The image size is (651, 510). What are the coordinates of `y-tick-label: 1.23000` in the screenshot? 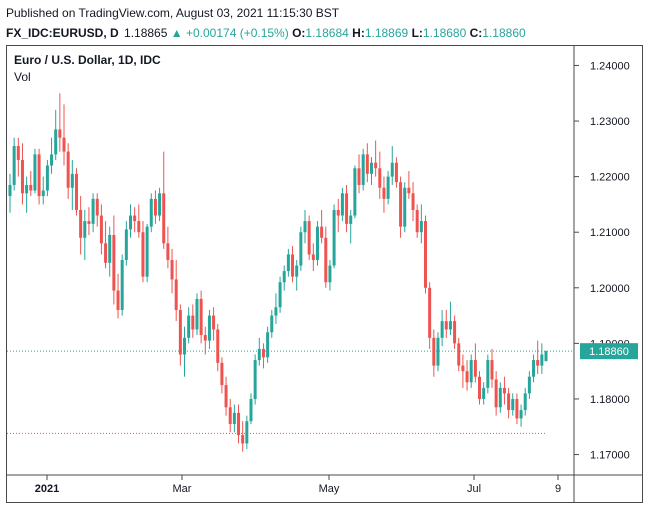 It's located at (610, 122).